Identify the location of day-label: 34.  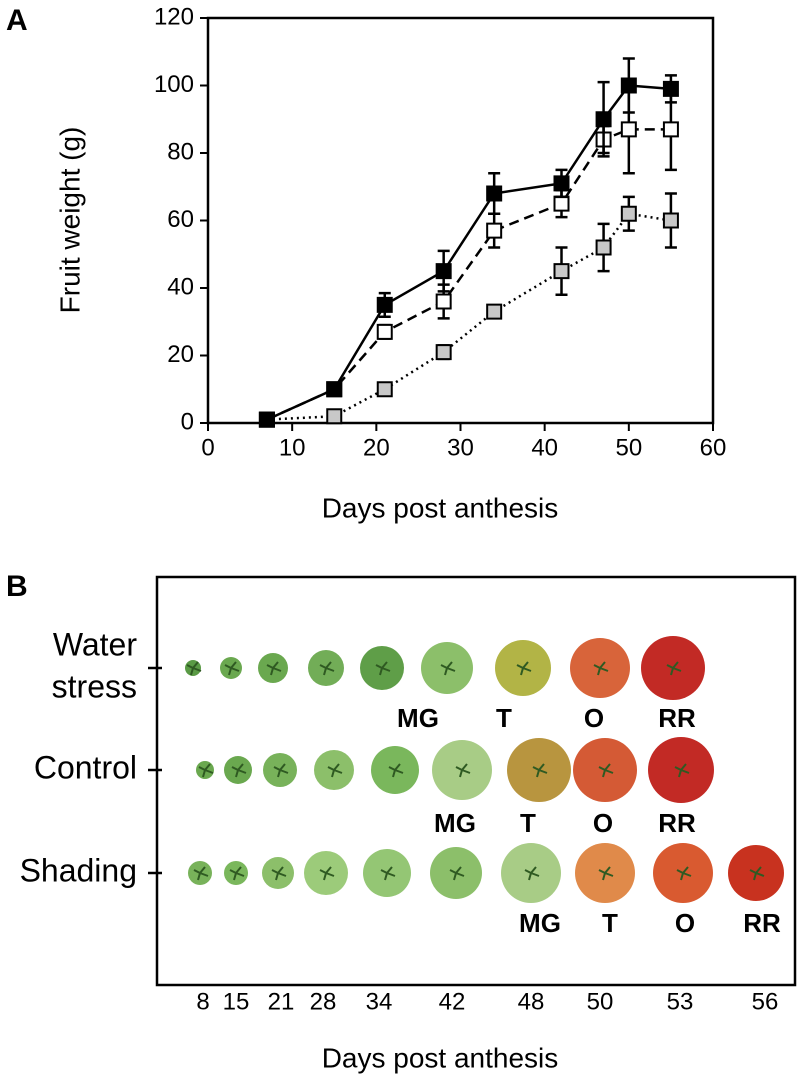
(379, 1001).